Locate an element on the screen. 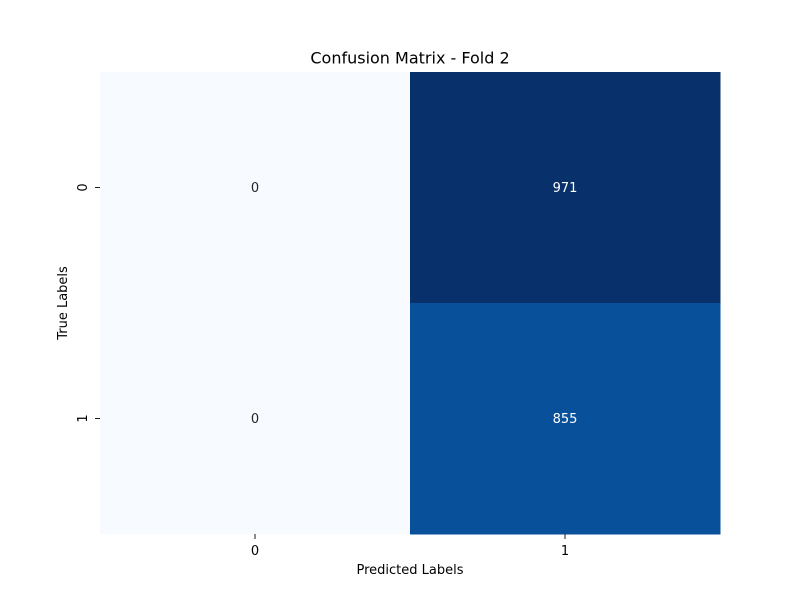 This screenshot has width=800, height=604. y-tick-label-1: 1 is located at coordinates (83, 418).